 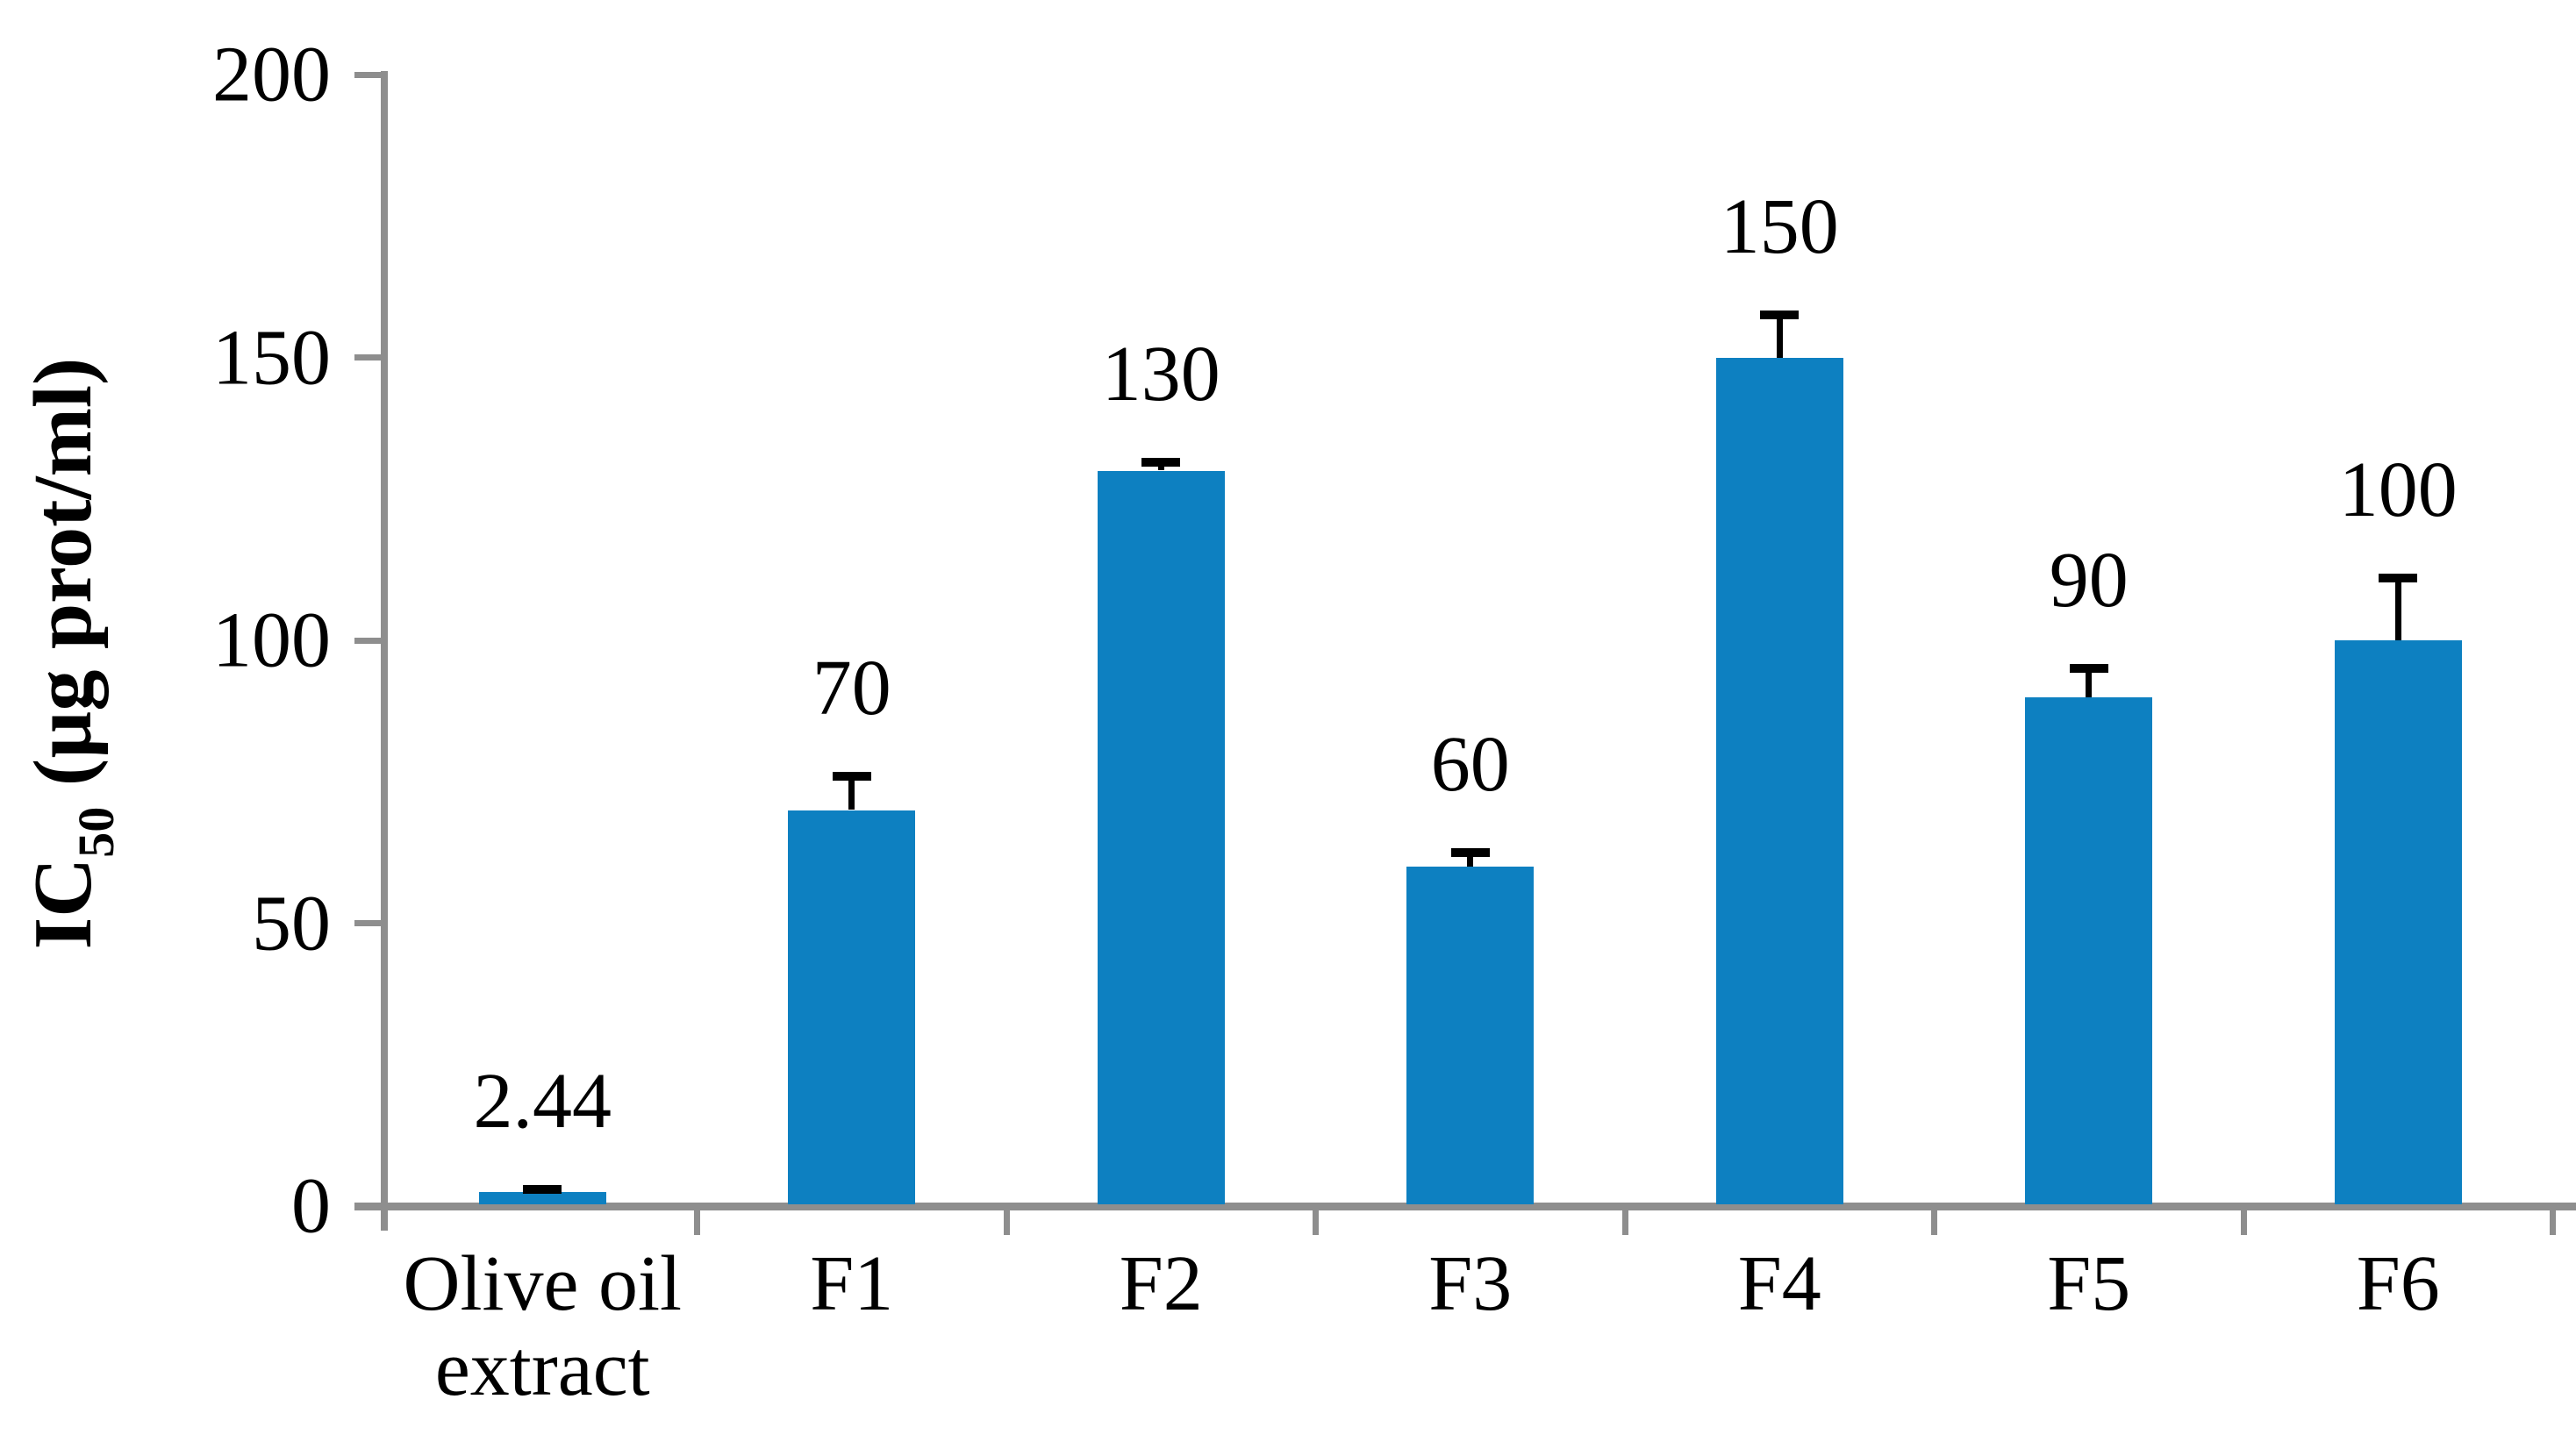 What do you see at coordinates (1470, 764) in the screenshot?
I see `bar-value-label: 60` at bounding box center [1470, 764].